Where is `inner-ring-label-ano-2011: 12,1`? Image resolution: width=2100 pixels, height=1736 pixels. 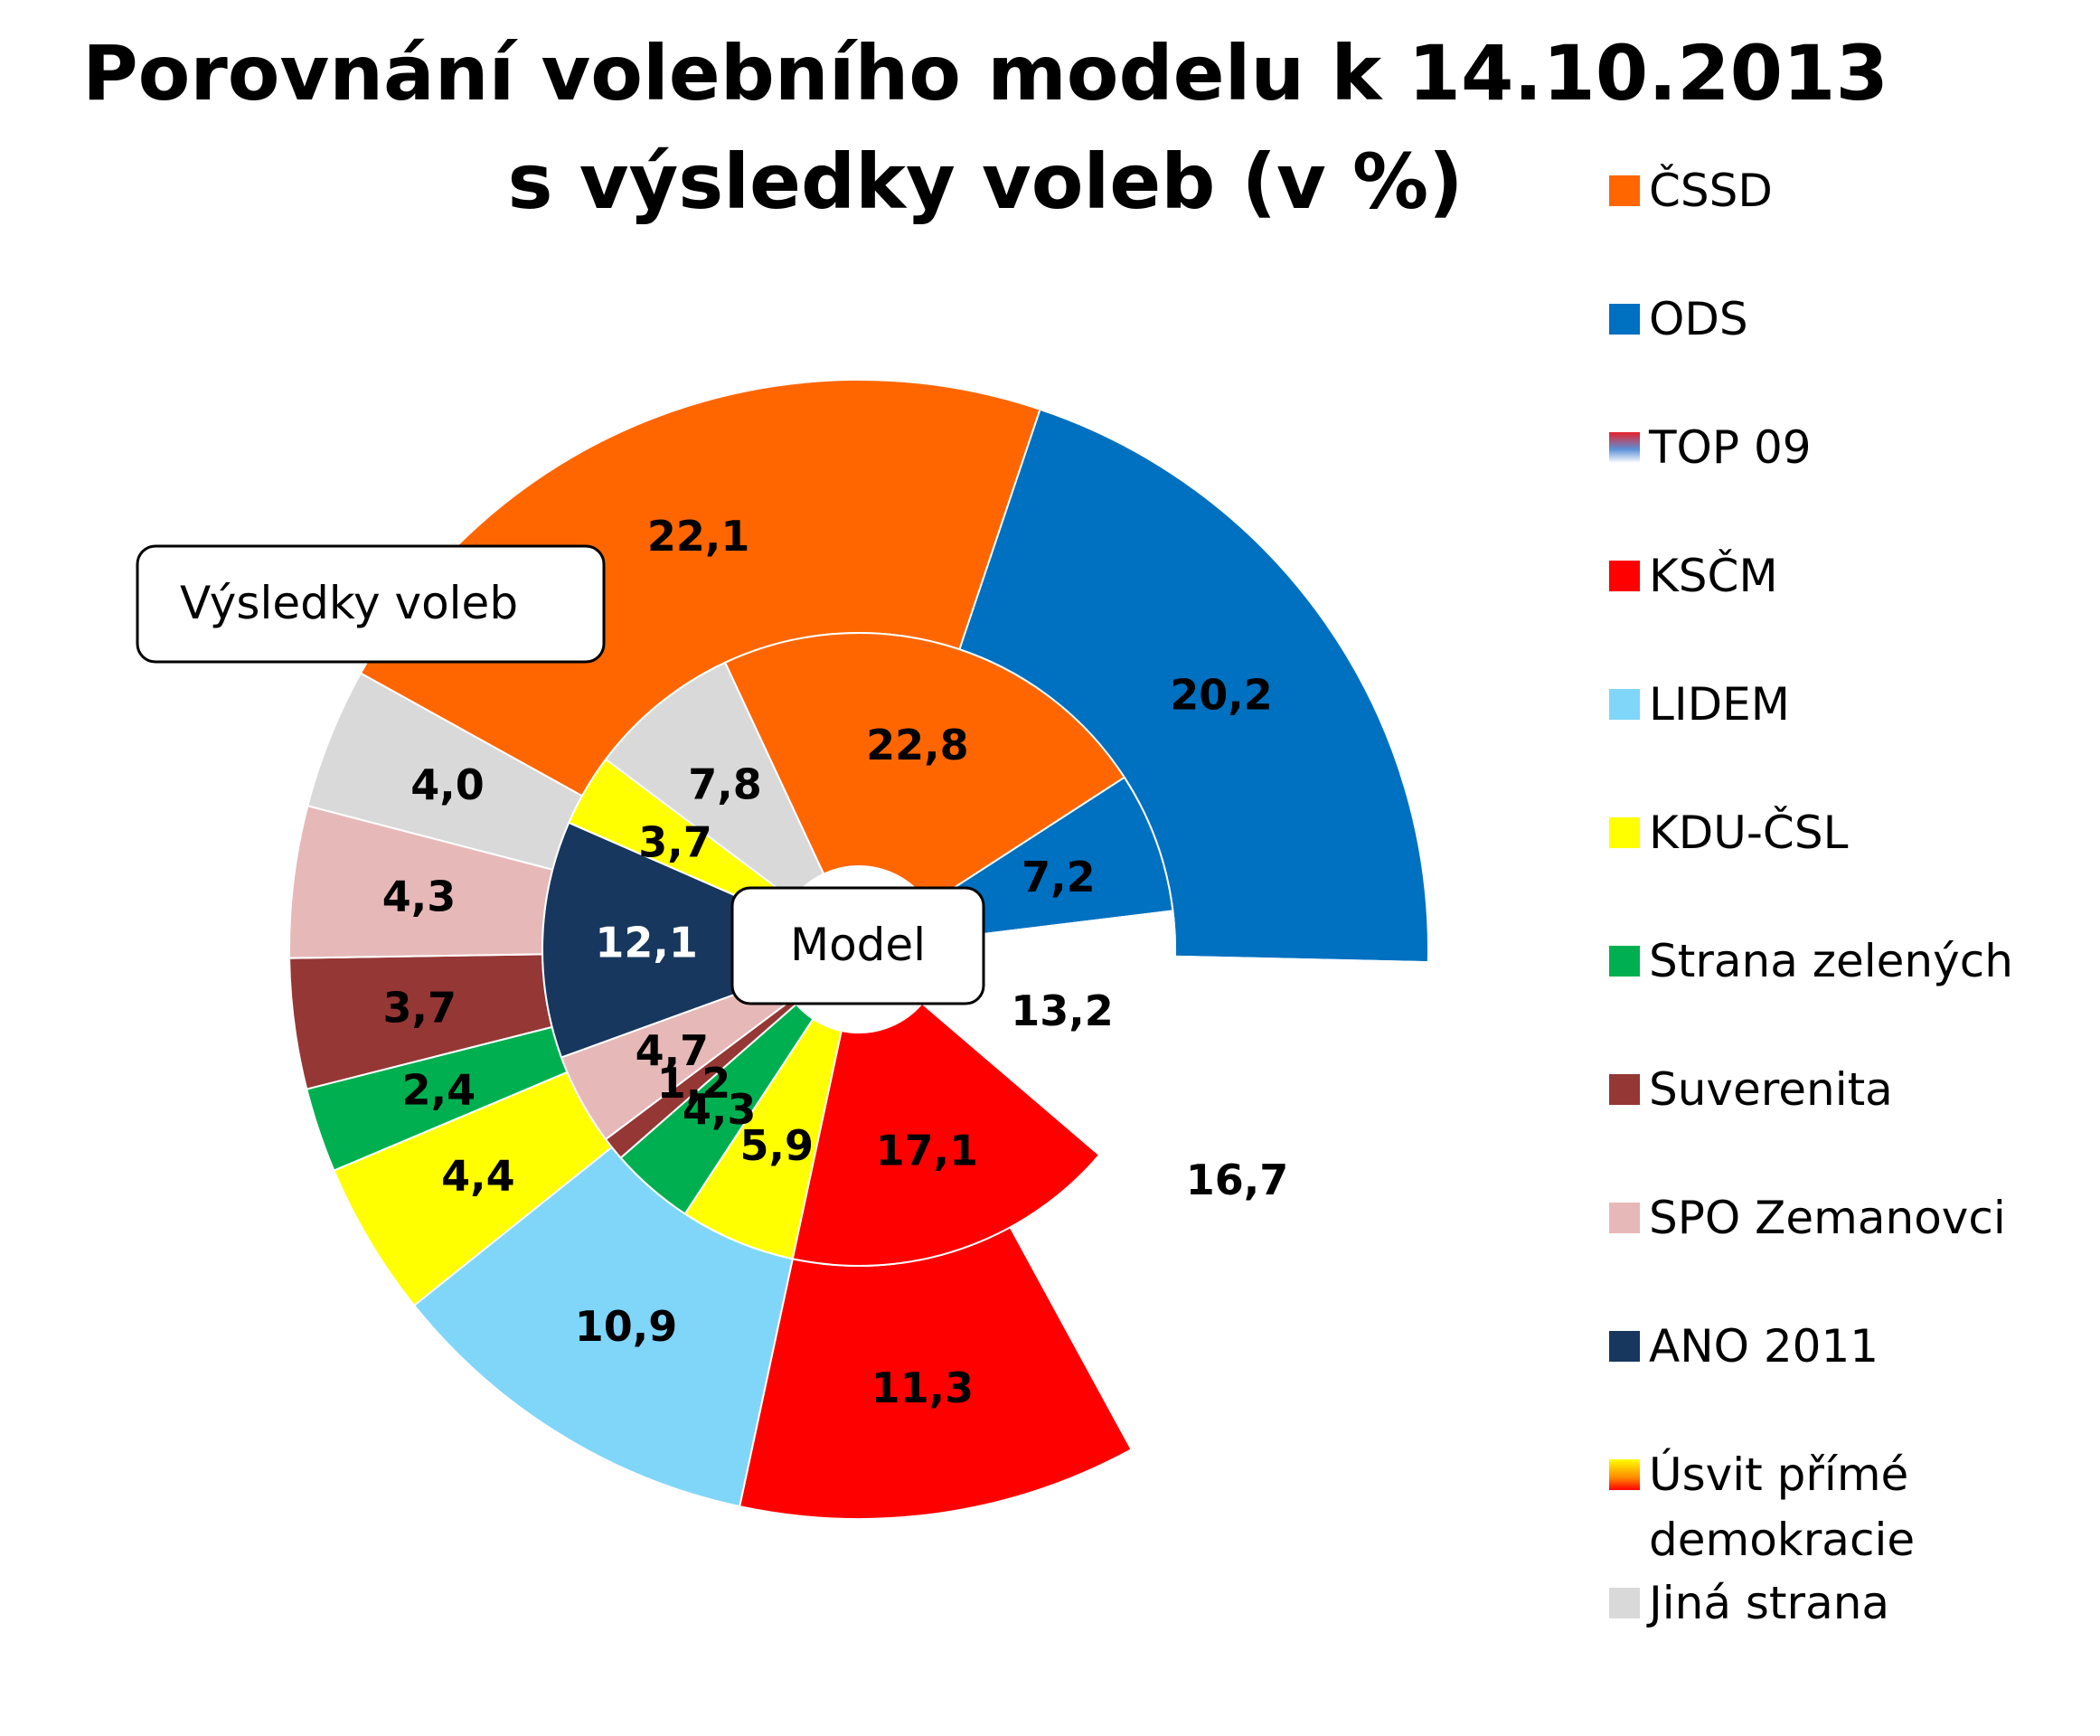
inner-ring-label-ano-2011: 12,1 is located at coordinates (646, 943).